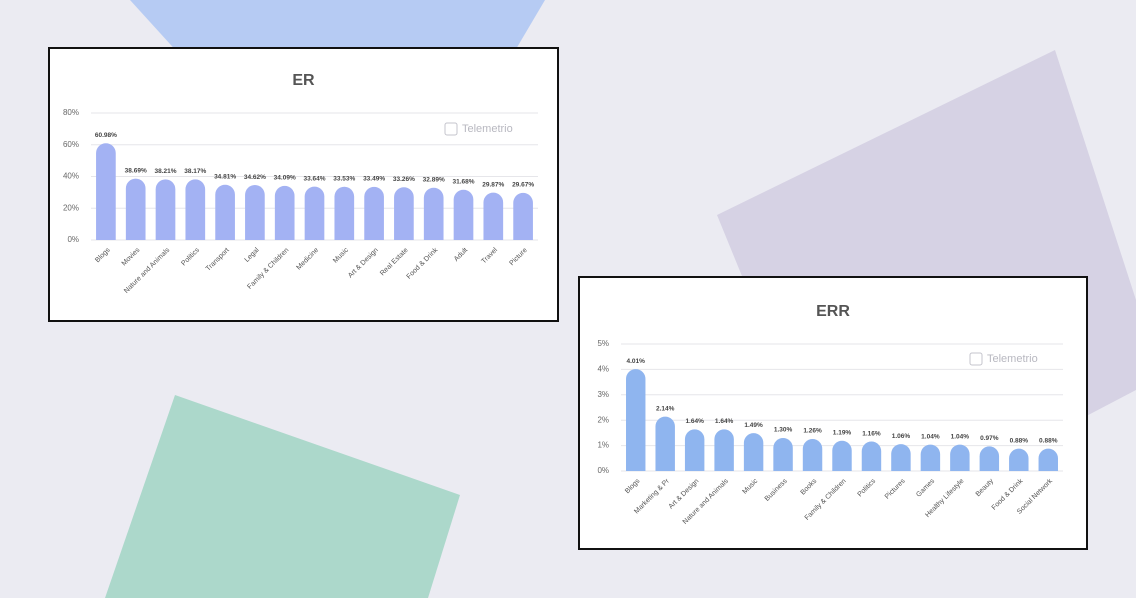  What do you see at coordinates (71, 144) in the screenshot?
I see `y-tick-label: 60%` at bounding box center [71, 144].